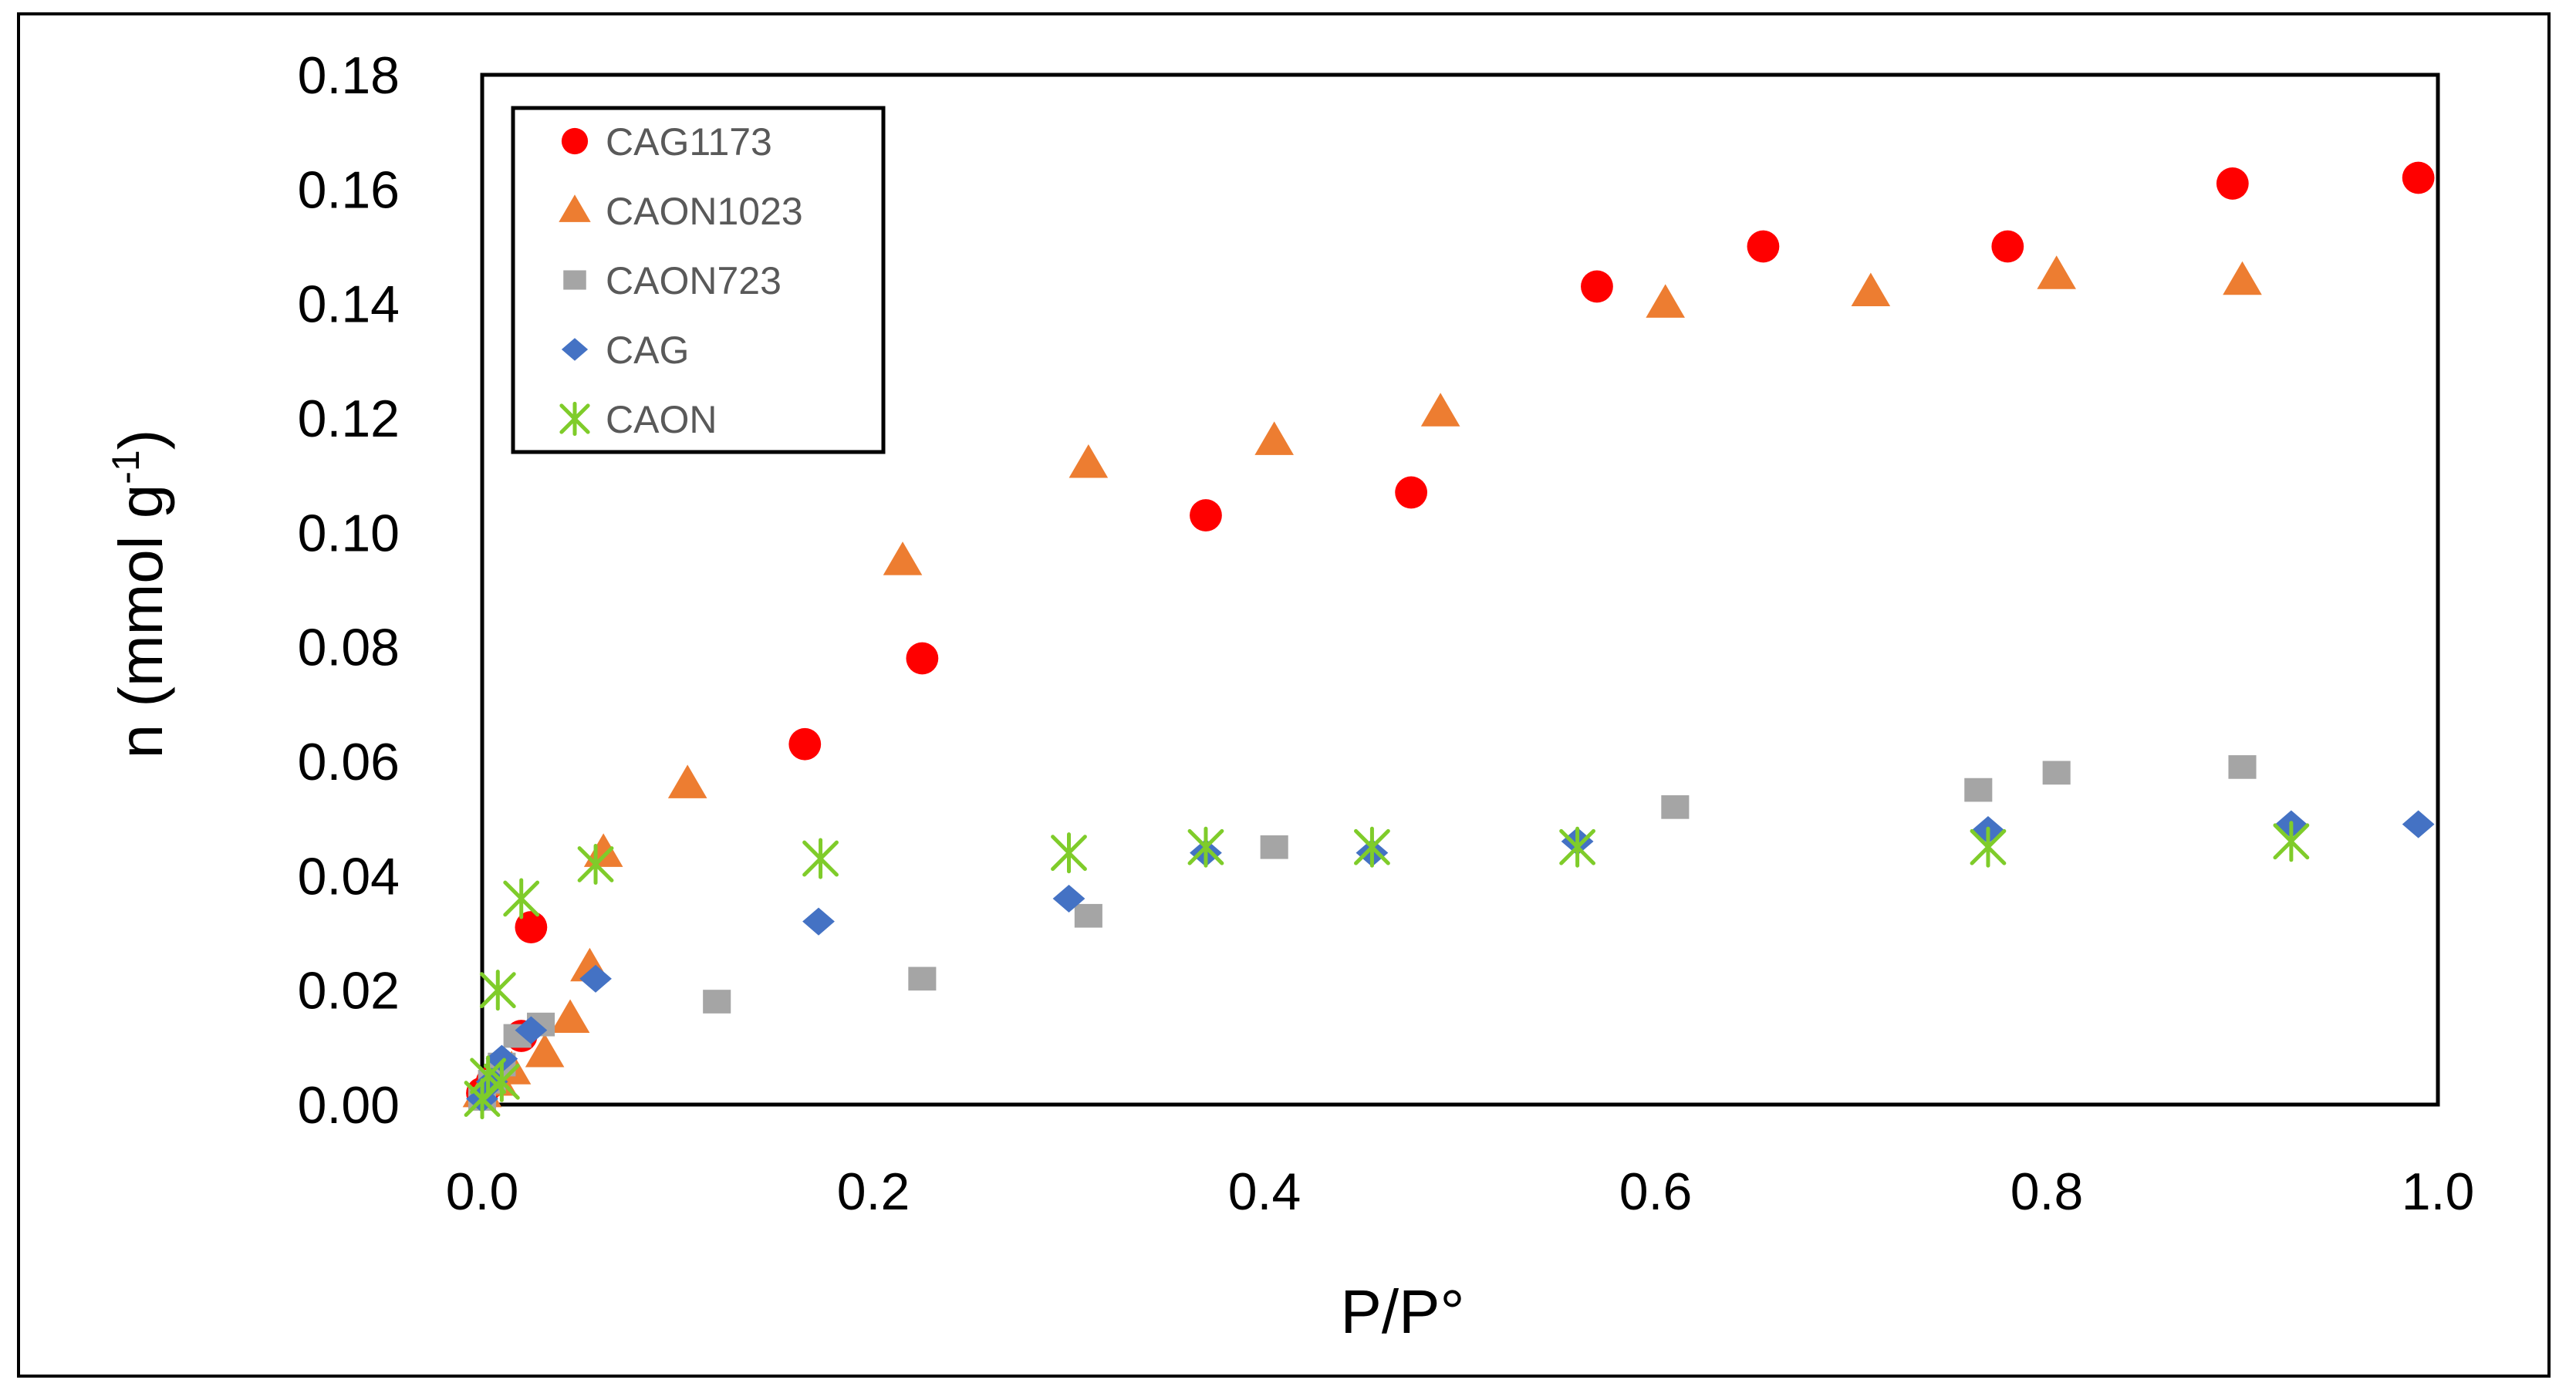  What do you see at coordinates (575, 349) in the screenshot?
I see `legend-marker-CAG` at bounding box center [575, 349].